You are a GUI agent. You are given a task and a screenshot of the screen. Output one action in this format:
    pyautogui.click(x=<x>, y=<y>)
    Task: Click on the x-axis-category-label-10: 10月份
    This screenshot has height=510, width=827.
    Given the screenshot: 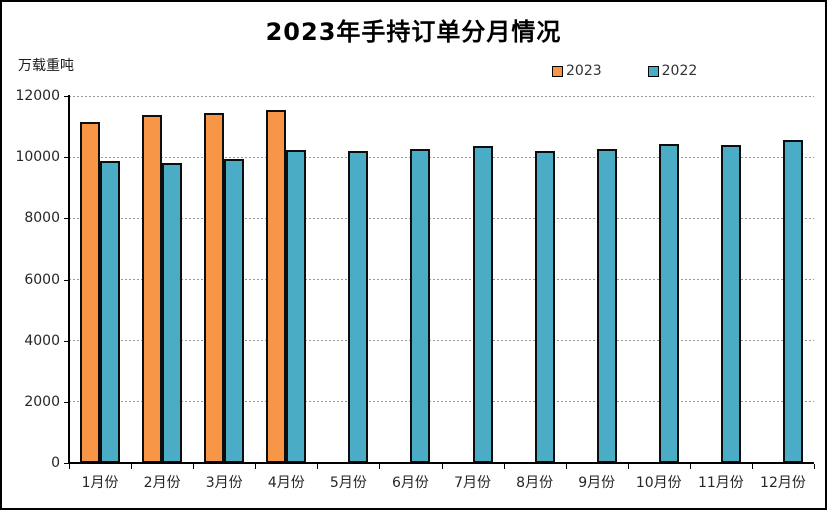 What is the action you would take?
    pyautogui.click(x=658, y=483)
    